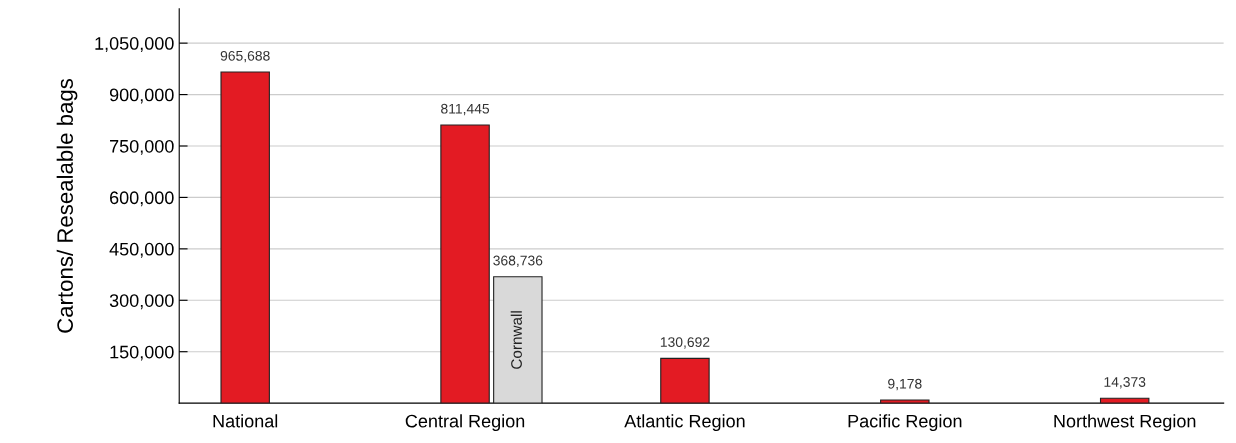 The image size is (1236, 443). What do you see at coordinates (685, 343) in the screenshot?
I see `data-label: 130,692` at bounding box center [685, 343].